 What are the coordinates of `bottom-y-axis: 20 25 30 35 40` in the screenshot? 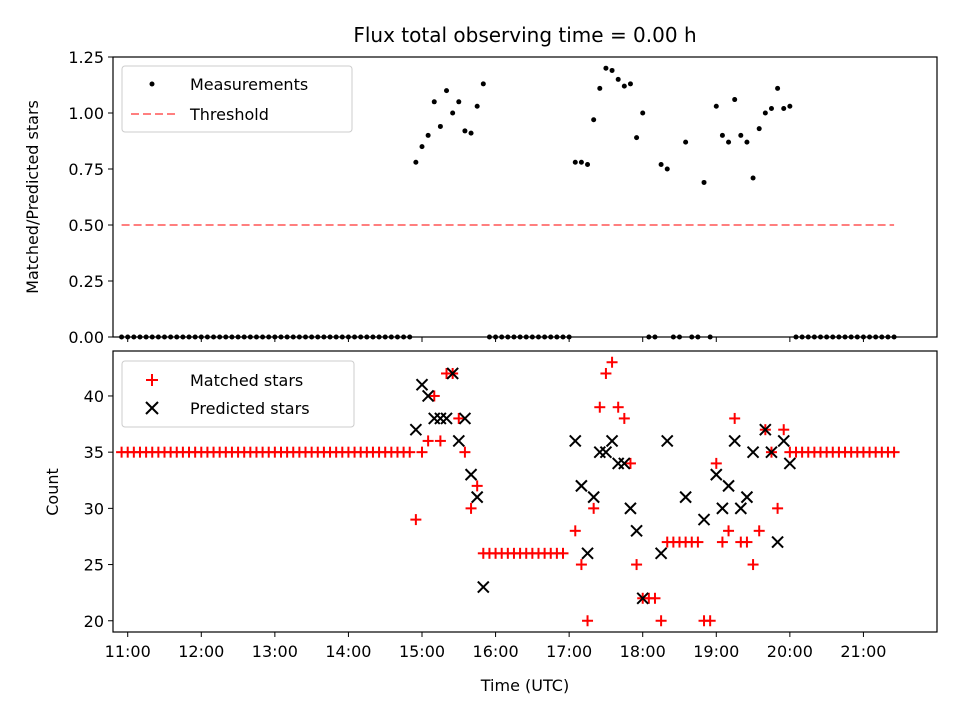 It's located at (98, 509).